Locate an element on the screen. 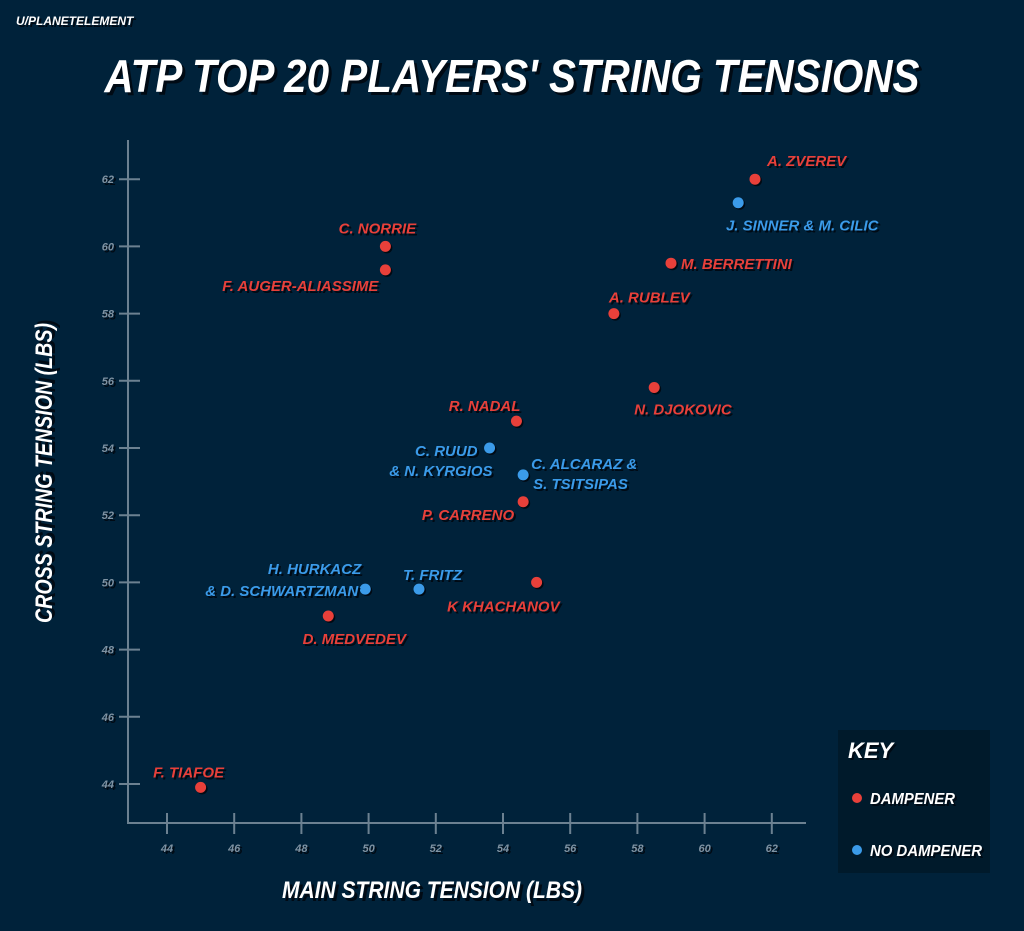  data-point-group: F. TIAFOE is located at coordinates (189, 779).